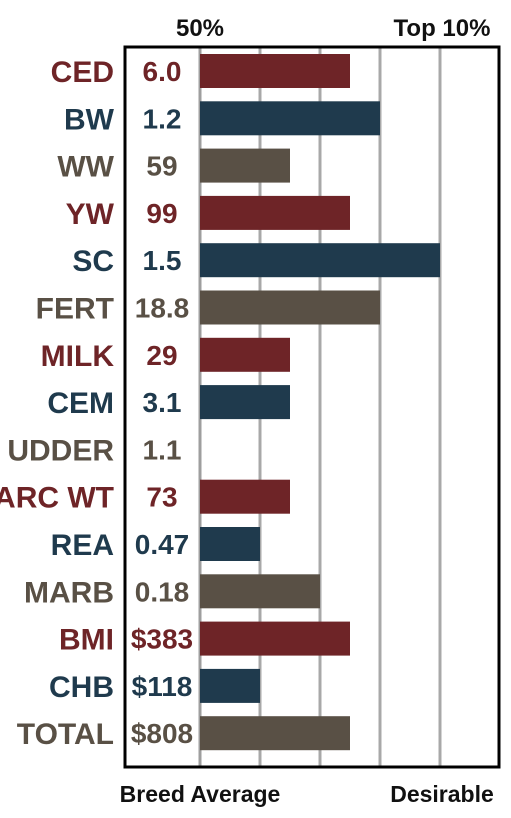 This screenshot has width=511, height=818. What do you see at coordinates (162, 591) in the screenshot?
I see `value-label: 0.18` at bounding box center [162, 591].